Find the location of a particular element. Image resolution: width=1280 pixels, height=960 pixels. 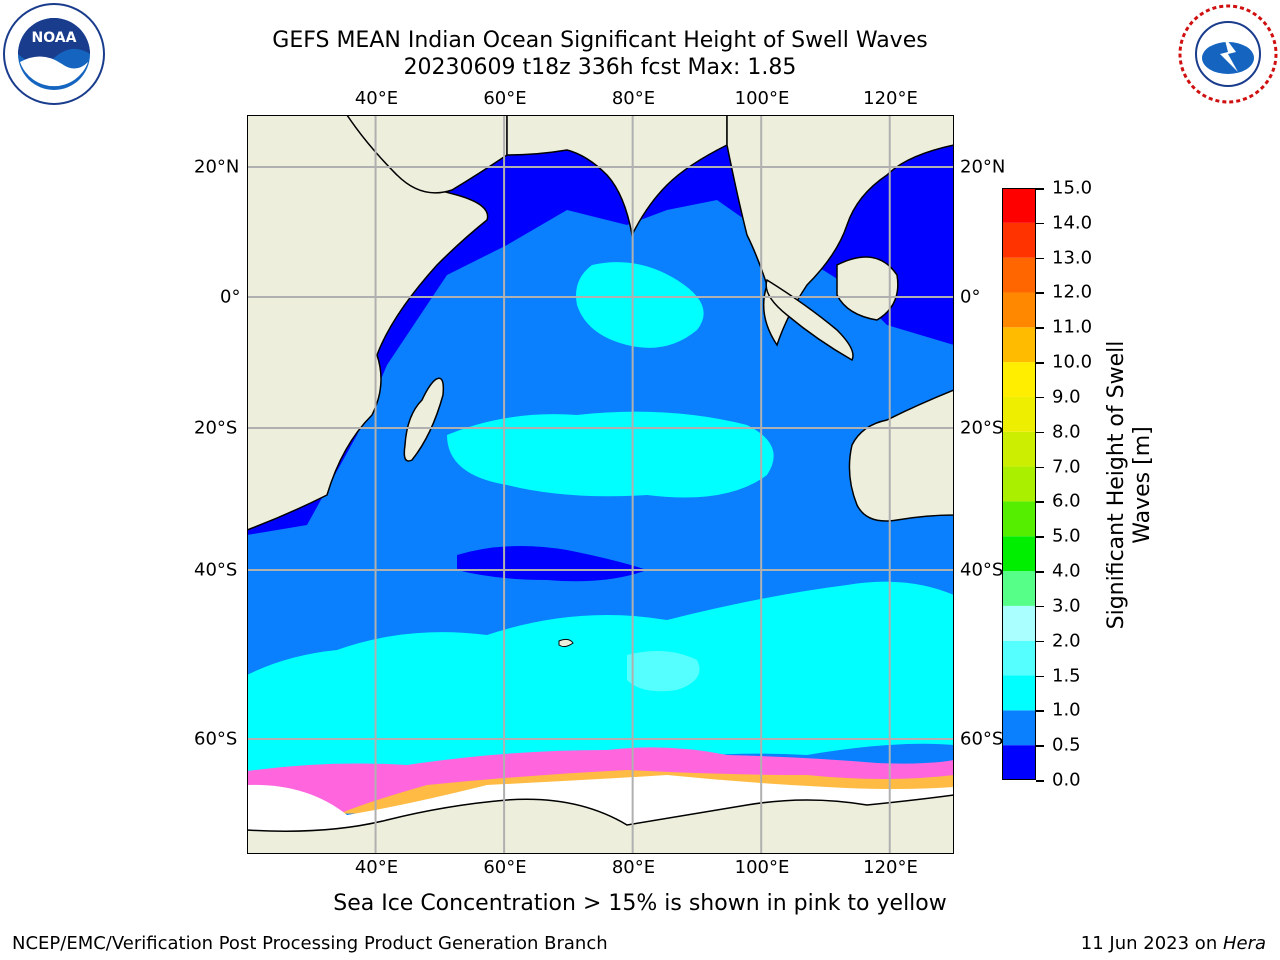

footer-host: Hera is located at coordinates (1244, 943).